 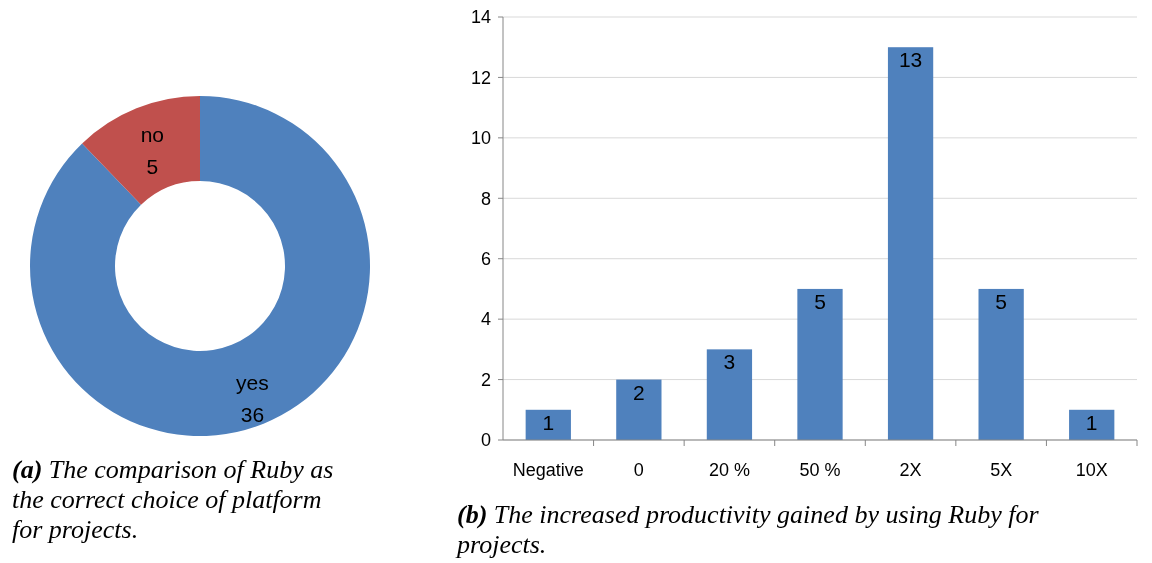 I want to click on x-tick-label: 5X, so click(x=1001, y=470).